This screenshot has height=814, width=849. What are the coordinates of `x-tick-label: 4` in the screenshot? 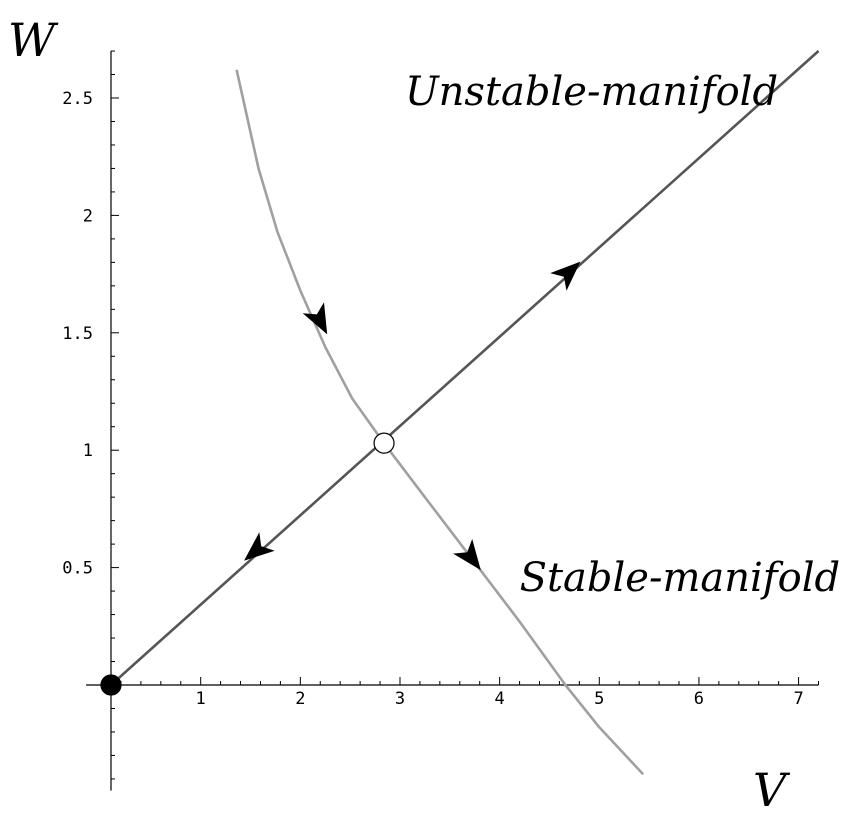 It's located at (500, 699).